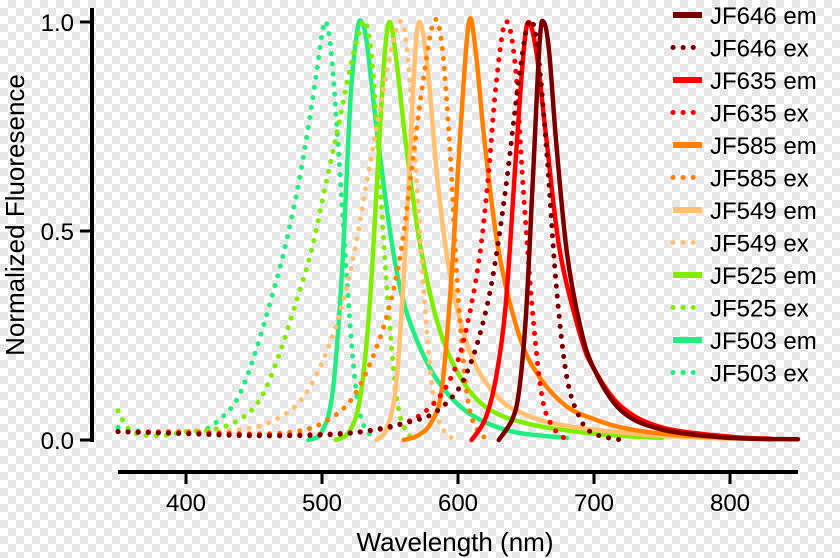 This screenshot has width=840, height=558. Describe the element at coordinates (455, 542) in the screenshot. I see `x-axis-title: Wavelength (nm)` at that location.